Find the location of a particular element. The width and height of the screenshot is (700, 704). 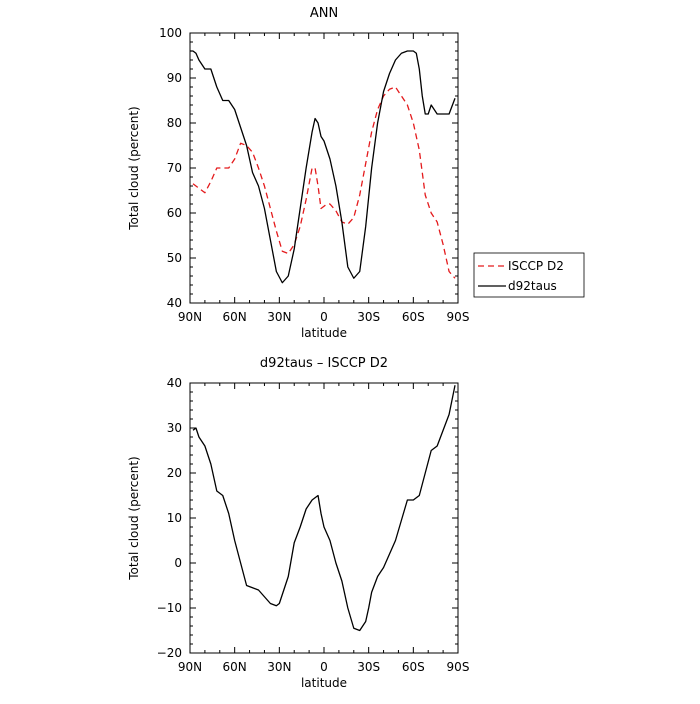

plot-frame is located at coordinates (324, 168).